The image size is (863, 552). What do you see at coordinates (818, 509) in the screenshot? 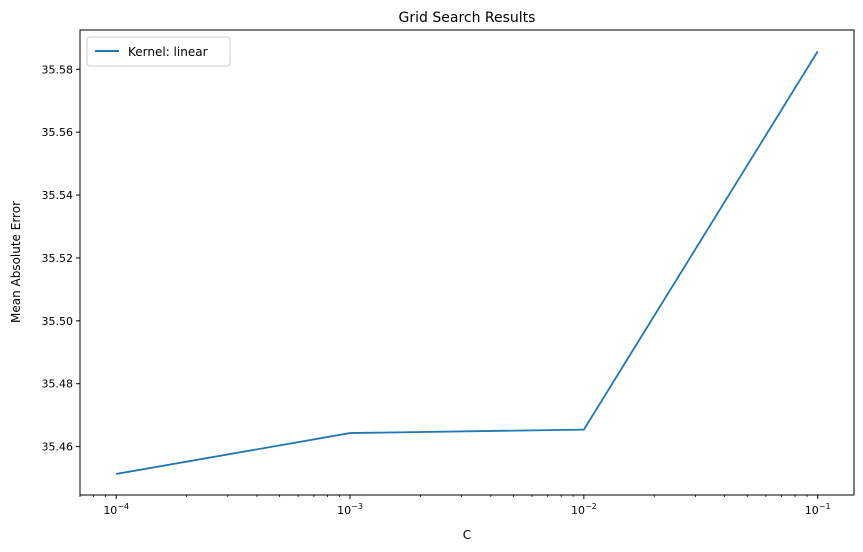
I see `x-tick-label: 10⁻¹` at bounding box center [818, 509].